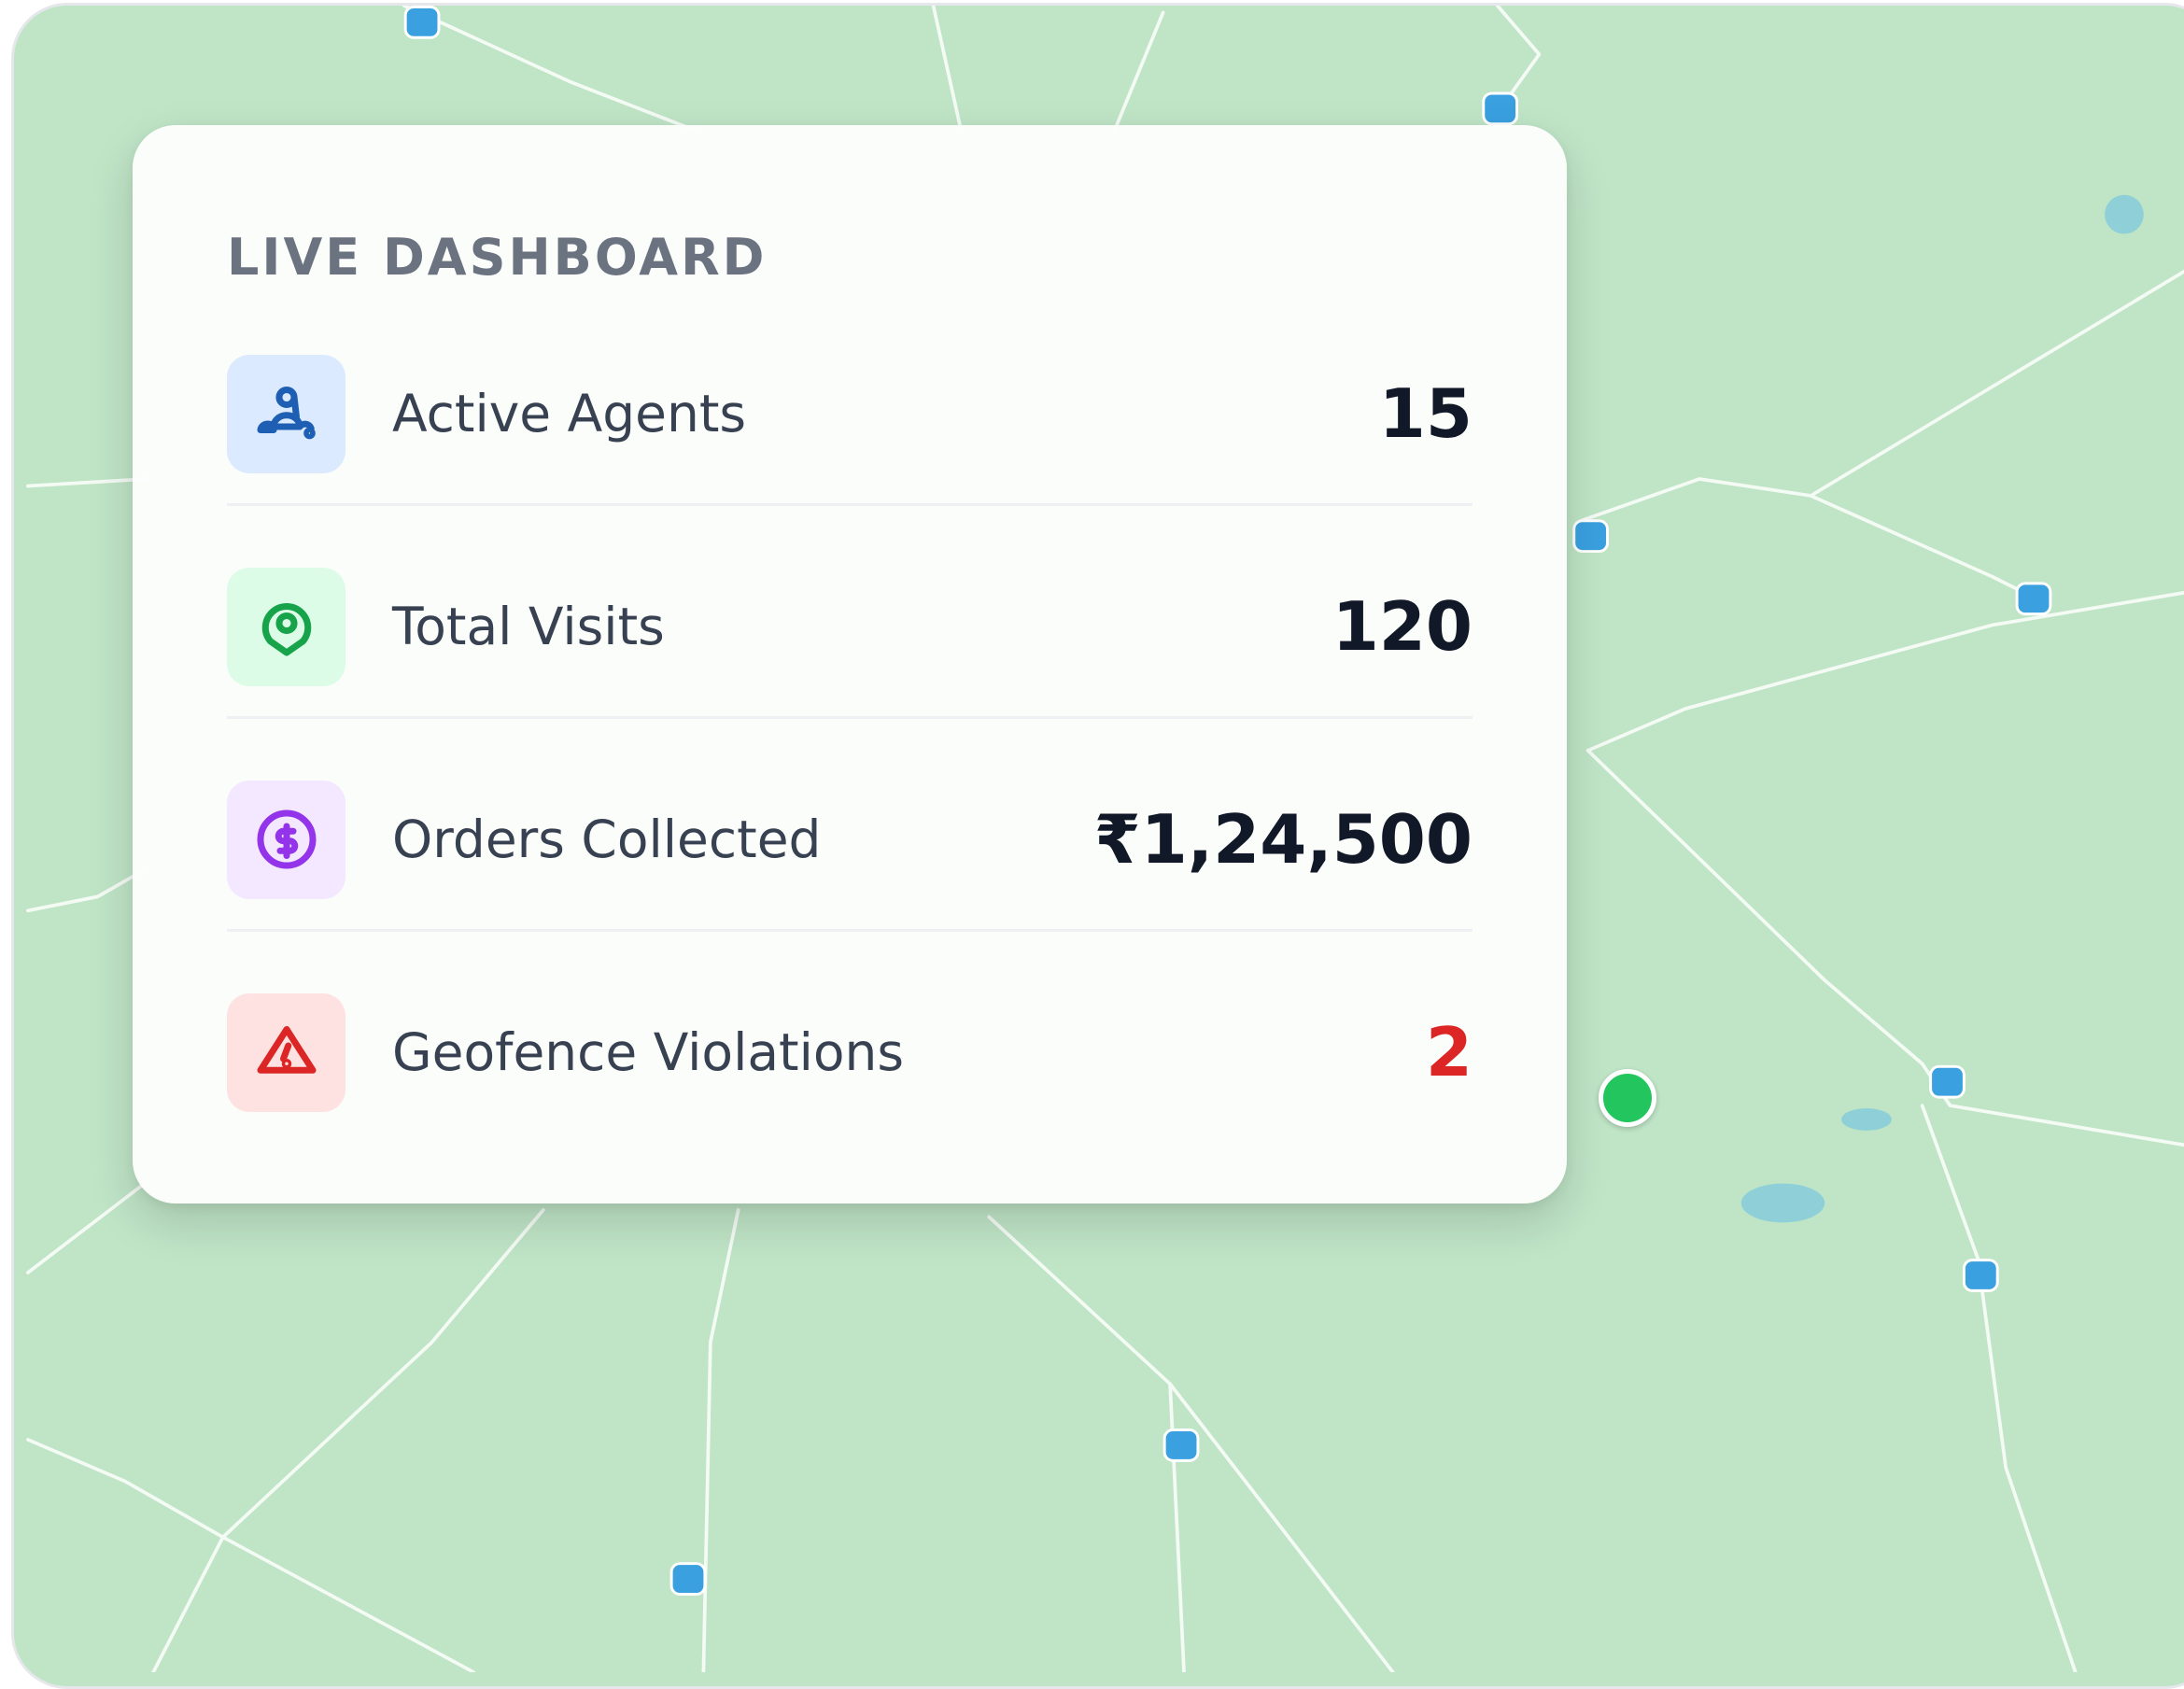 The height and width of the screenshot is (1689, 2184). I want to click on metric-label: Orders Collected, so click(607, 839).